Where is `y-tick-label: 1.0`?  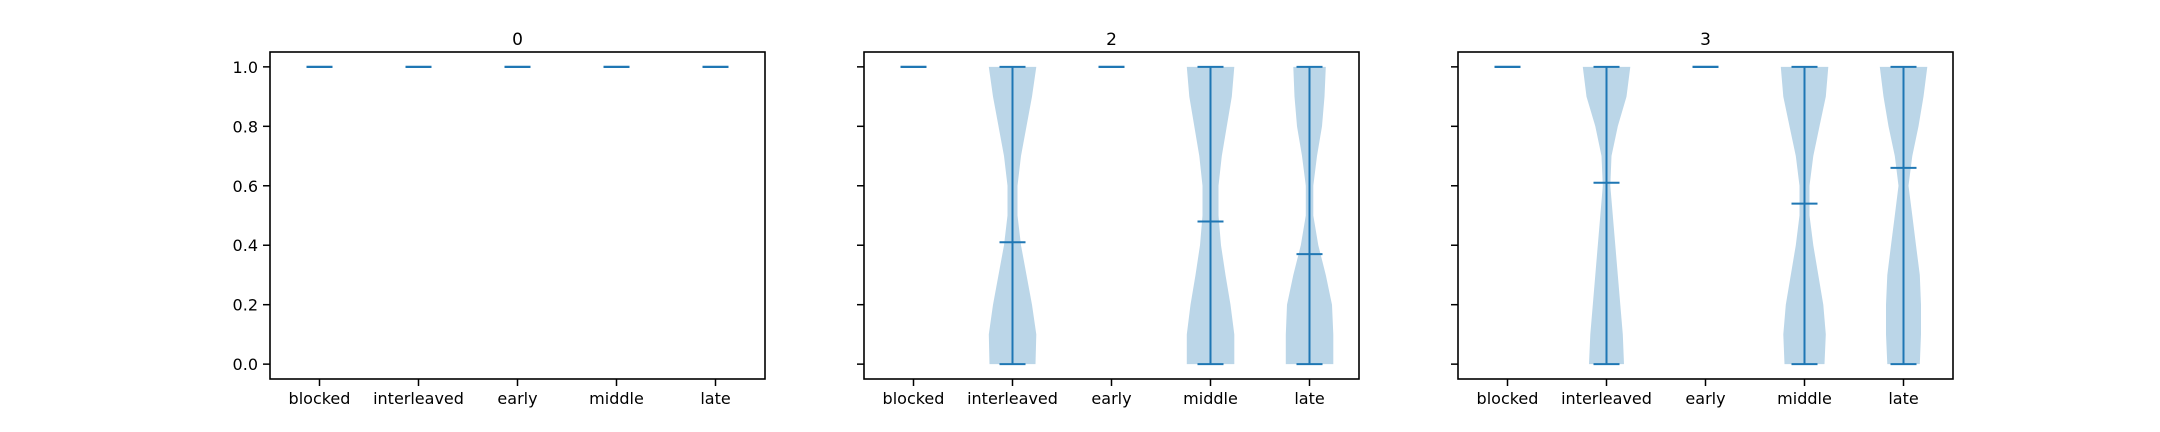 y-tick-label: 1.0 is located at coordinates (245, 67).